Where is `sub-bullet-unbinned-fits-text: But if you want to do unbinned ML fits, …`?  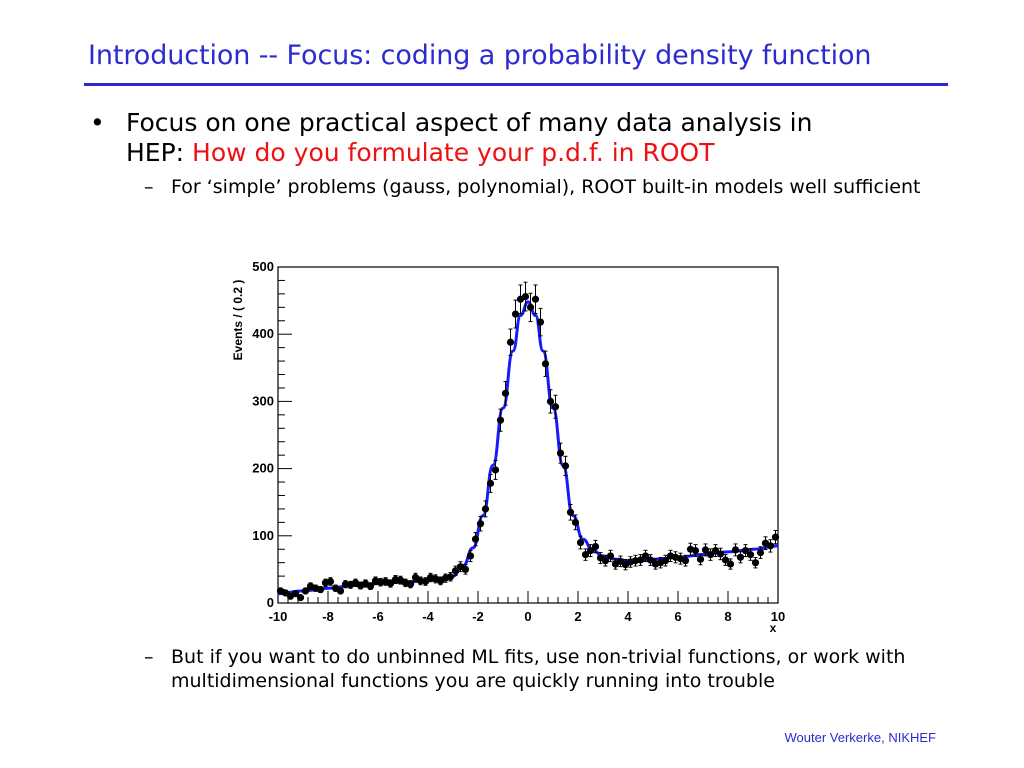
sub-bullet-unbinned-fits-text: But if you want to do unbinned ML fits, … is located at coordinates (538, 669).